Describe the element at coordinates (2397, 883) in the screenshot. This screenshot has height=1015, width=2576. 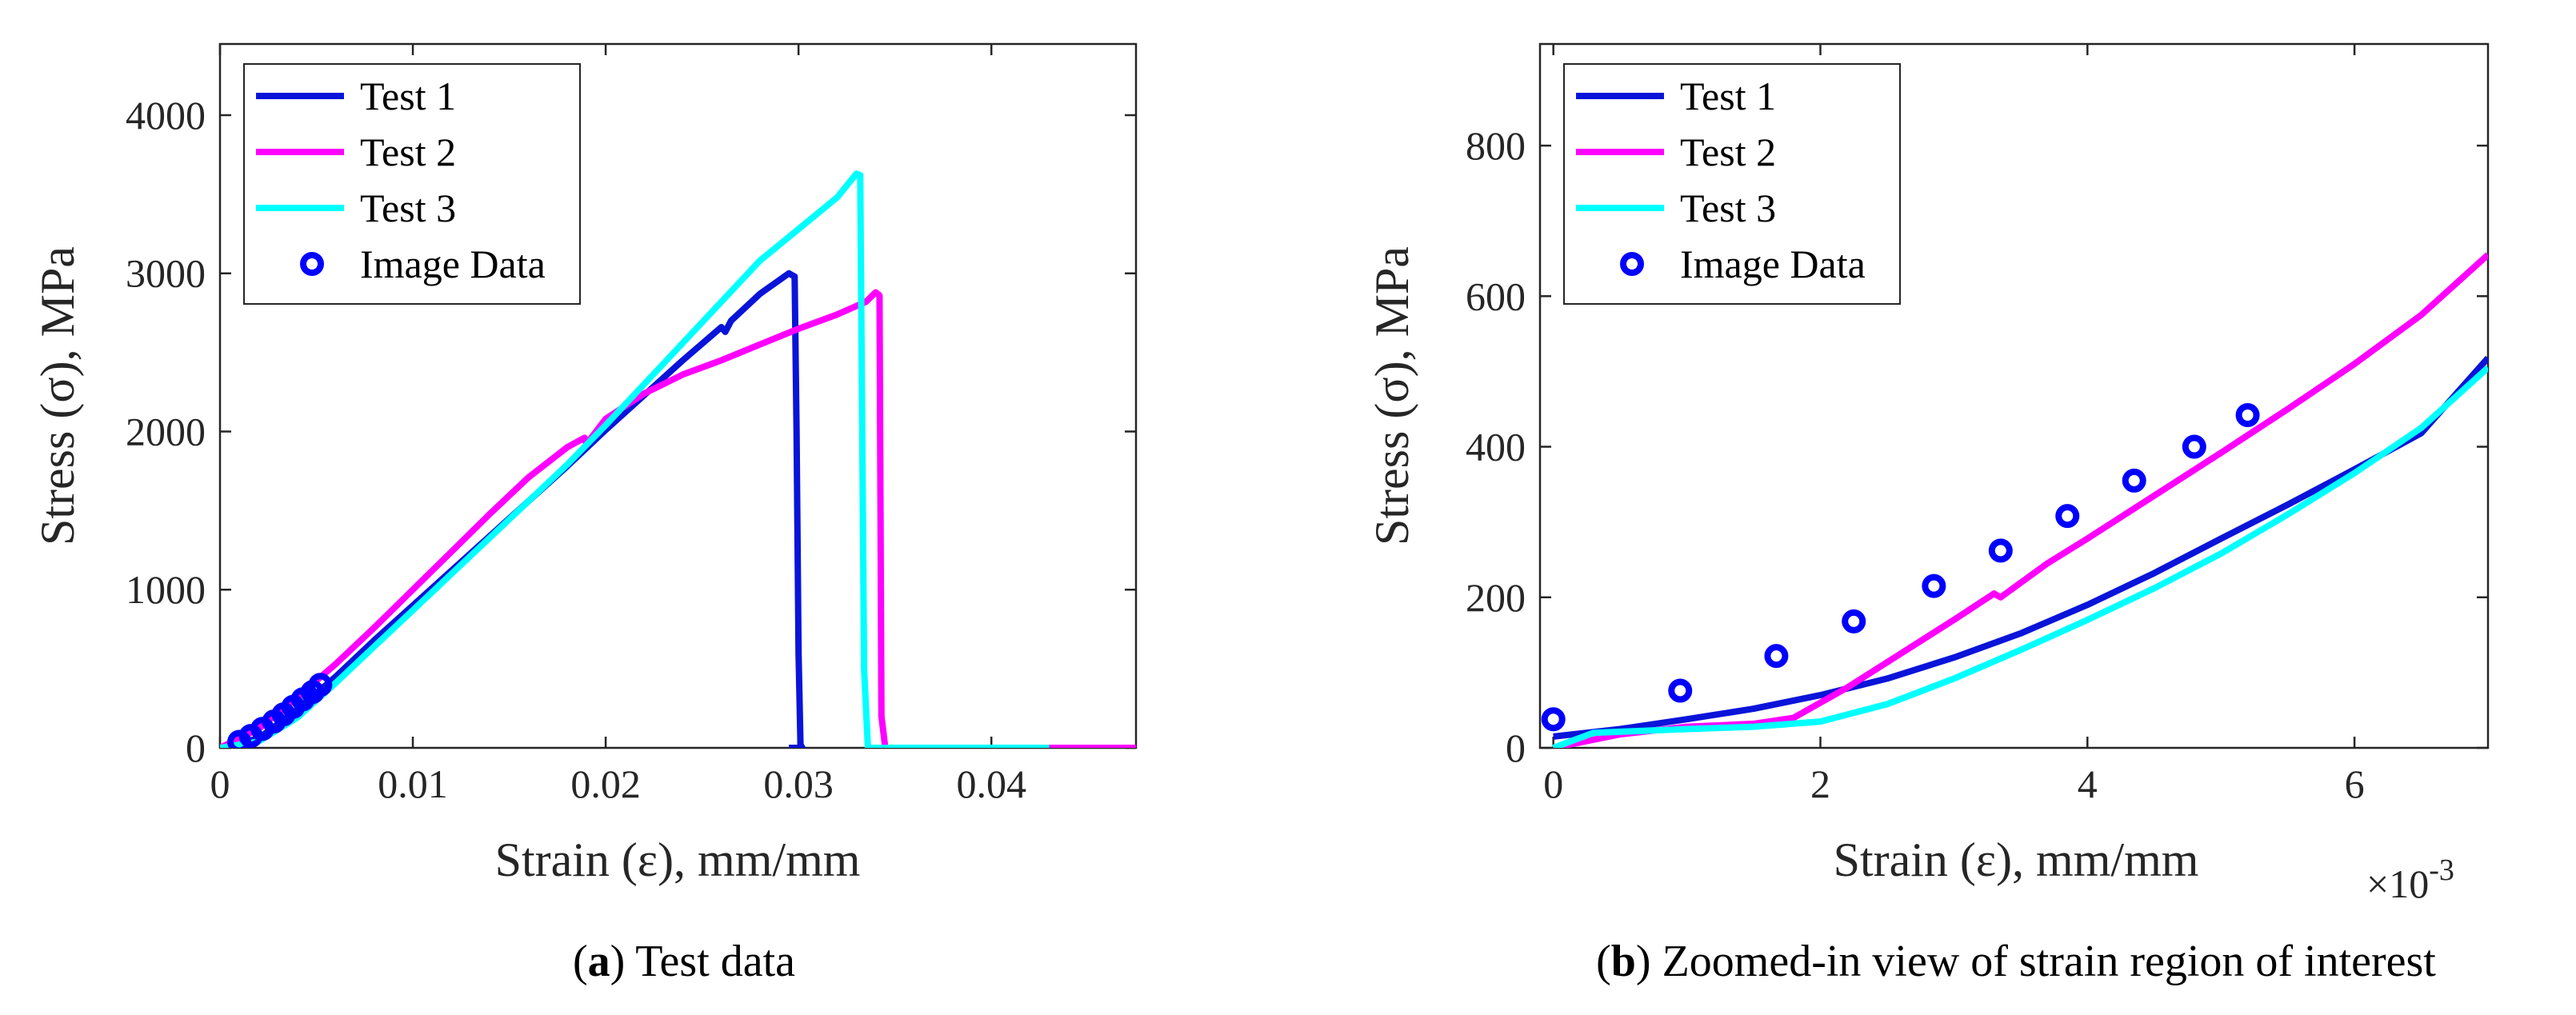
I see `panel-b-exponent-base: ×10` at that location.